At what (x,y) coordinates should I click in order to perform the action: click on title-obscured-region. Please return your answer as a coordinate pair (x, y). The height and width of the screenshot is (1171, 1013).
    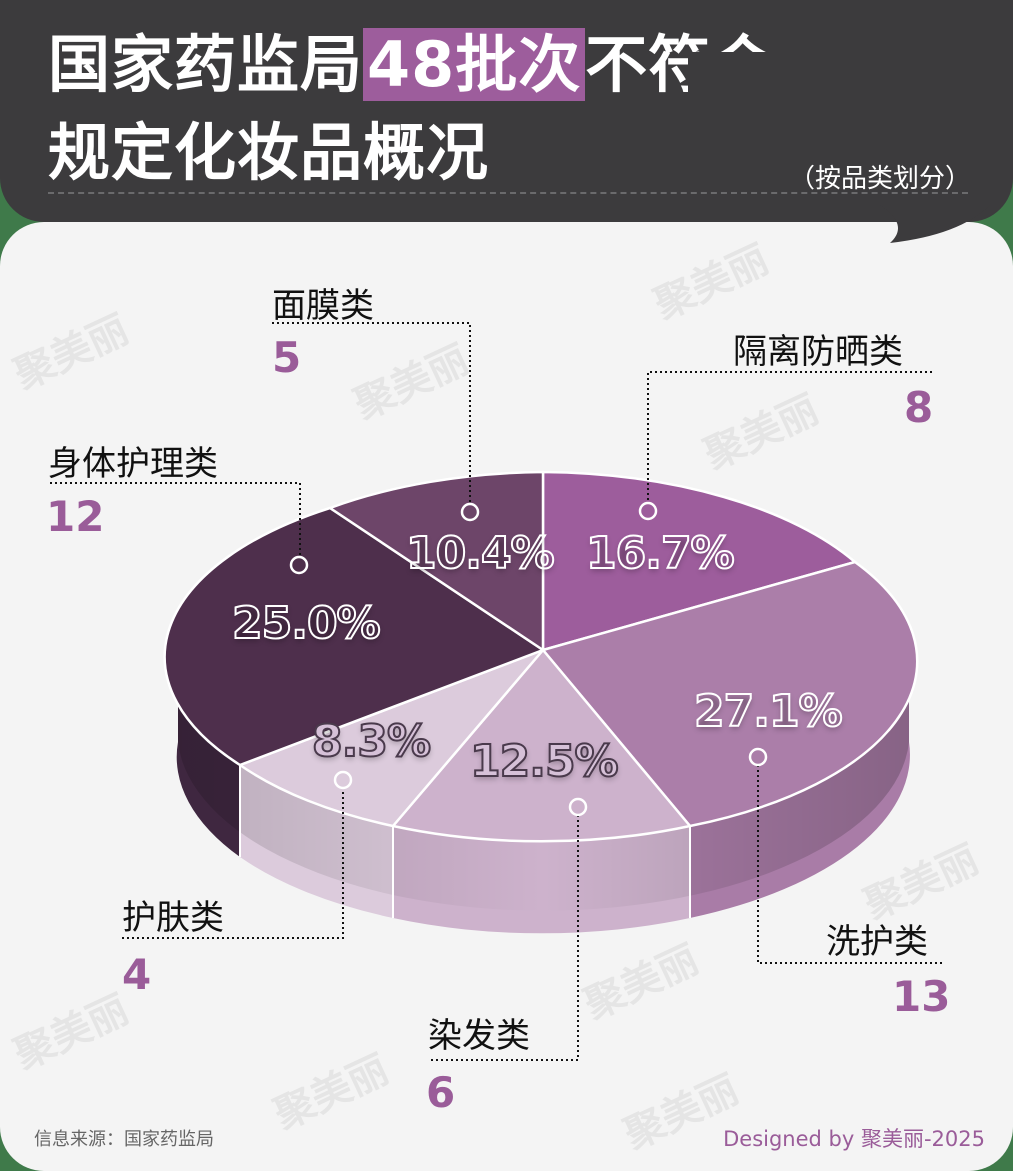
    Looking at the image, I should click on (793, 76).